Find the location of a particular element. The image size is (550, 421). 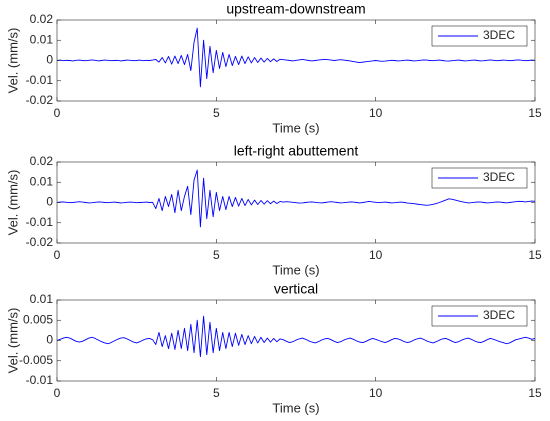

y-tick-label: 0.005 is located at coordinates (38, 319).